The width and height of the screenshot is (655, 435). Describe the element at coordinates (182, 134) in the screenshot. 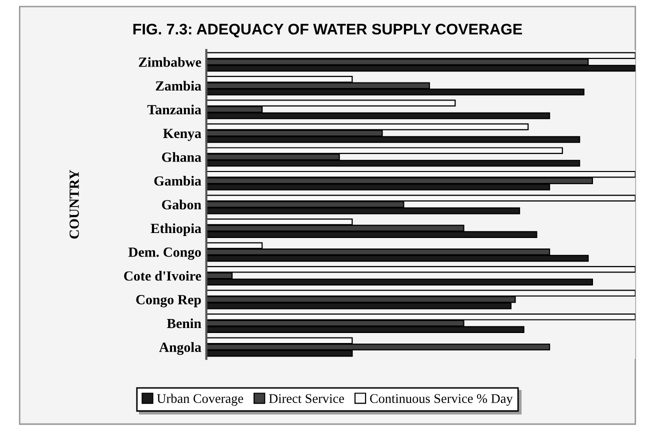

I see `y-tick-label: Kenya` at that location.